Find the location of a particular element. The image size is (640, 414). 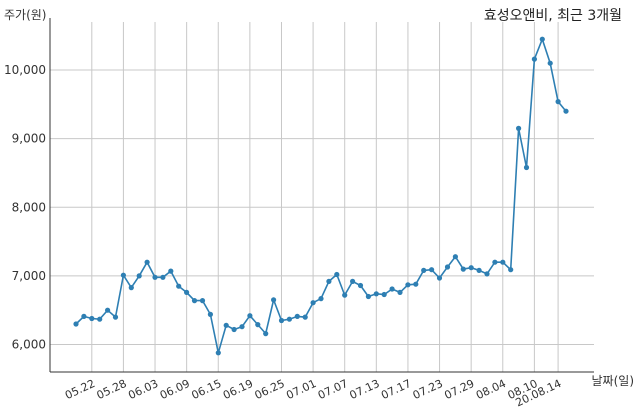

x-tick-label: 05.22 is located at coordinates (80, 389).